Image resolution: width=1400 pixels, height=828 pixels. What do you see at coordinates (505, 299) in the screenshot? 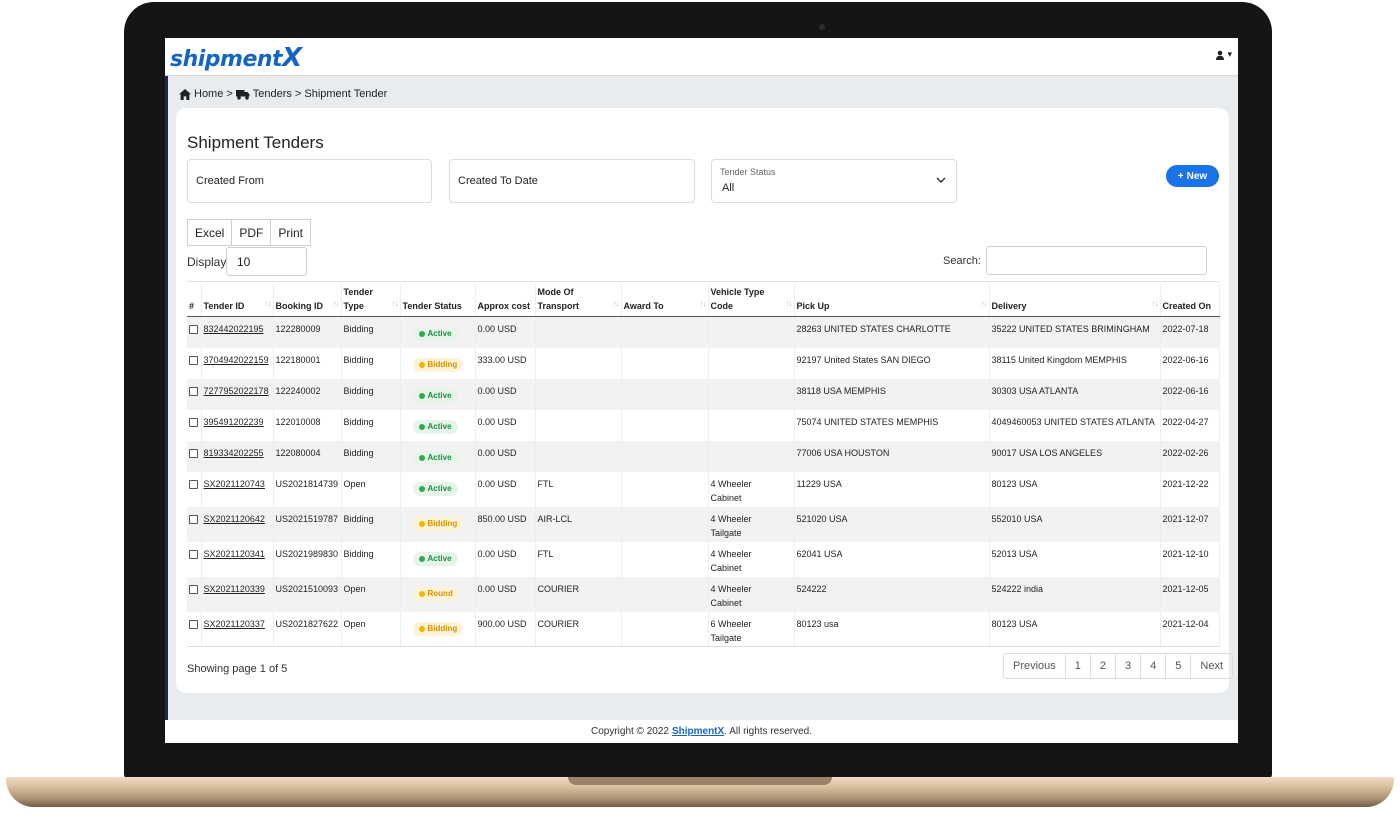
I see `col-approx-cost: Approx cost` at bounding box center [505, 299].